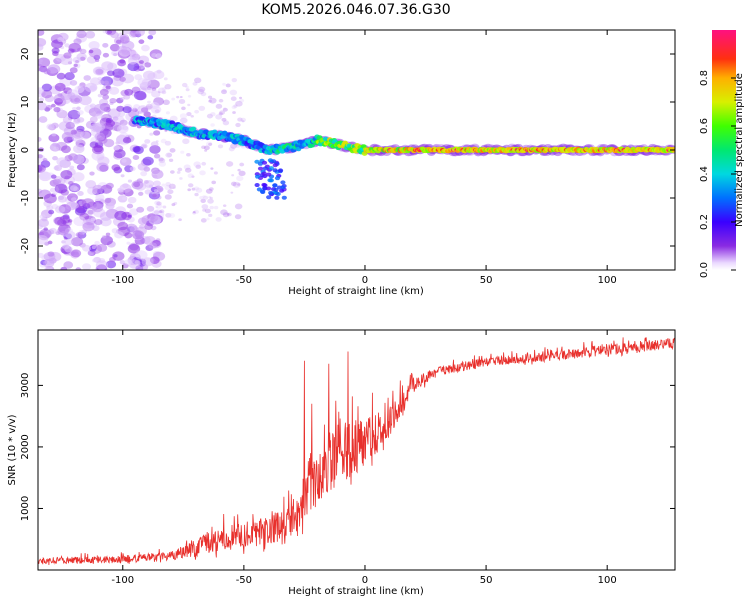 This screenshot has width=750, height=600. What do you see at coordinates (355, 10) in the screenshot?
I see `figure-title: KOM5.2026.046.07.36.G30` at bounding box center [355, 10].